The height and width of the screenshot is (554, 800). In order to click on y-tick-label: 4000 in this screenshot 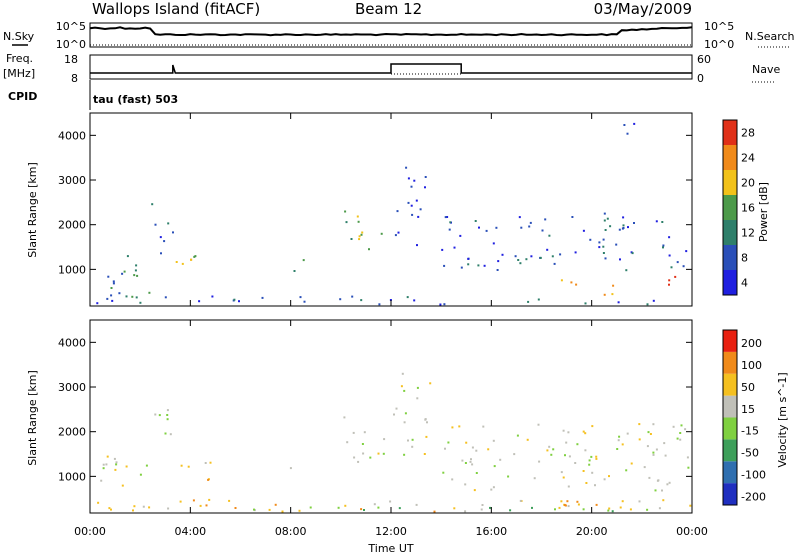, I will do `click(72, 135)`.